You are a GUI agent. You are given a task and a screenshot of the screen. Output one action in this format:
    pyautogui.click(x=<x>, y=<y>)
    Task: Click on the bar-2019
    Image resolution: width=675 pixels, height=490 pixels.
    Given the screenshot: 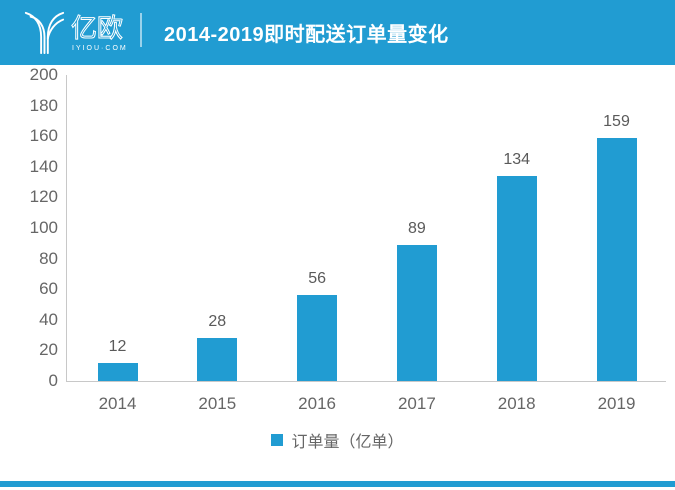 What is the action you would take?
    pyautogui.click(x=616, y=259)
    